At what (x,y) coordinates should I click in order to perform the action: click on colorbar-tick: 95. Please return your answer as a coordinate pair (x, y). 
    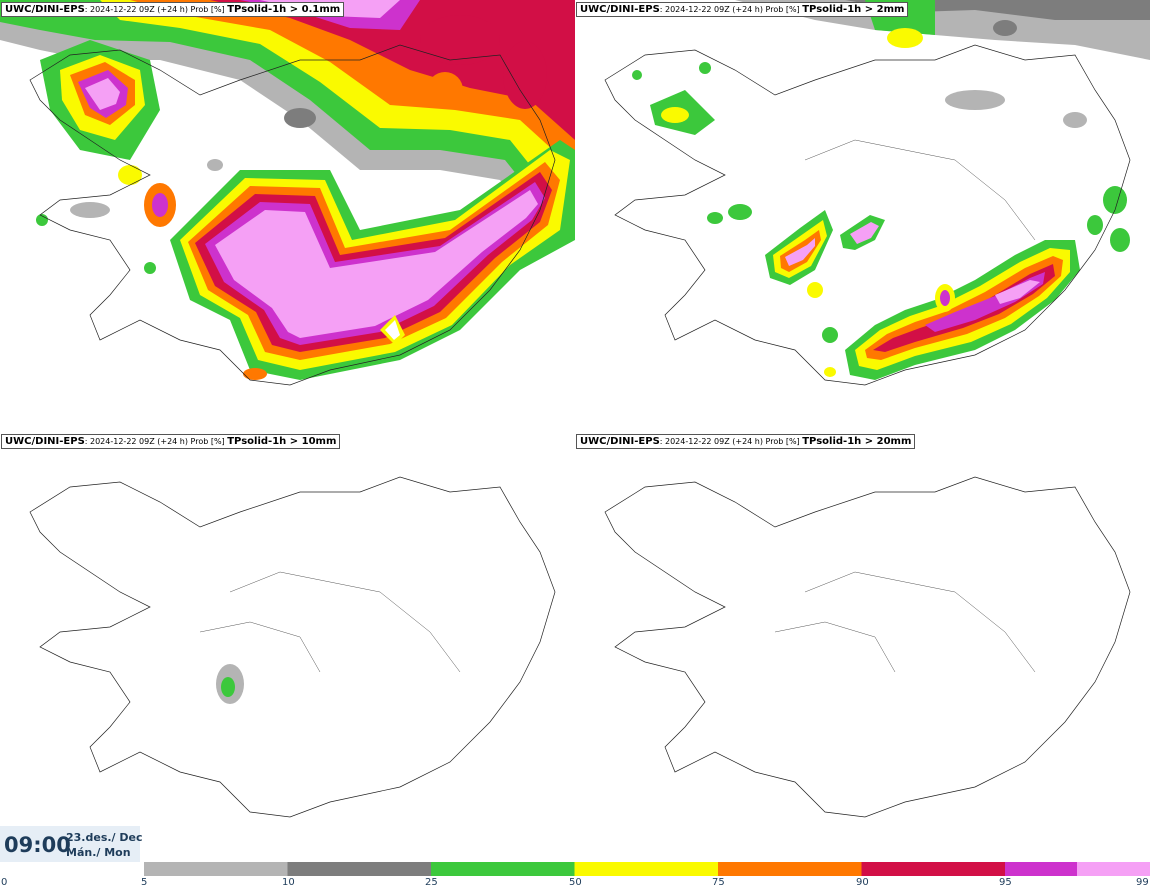
    Looking at the image, I should click on (1005, 882).